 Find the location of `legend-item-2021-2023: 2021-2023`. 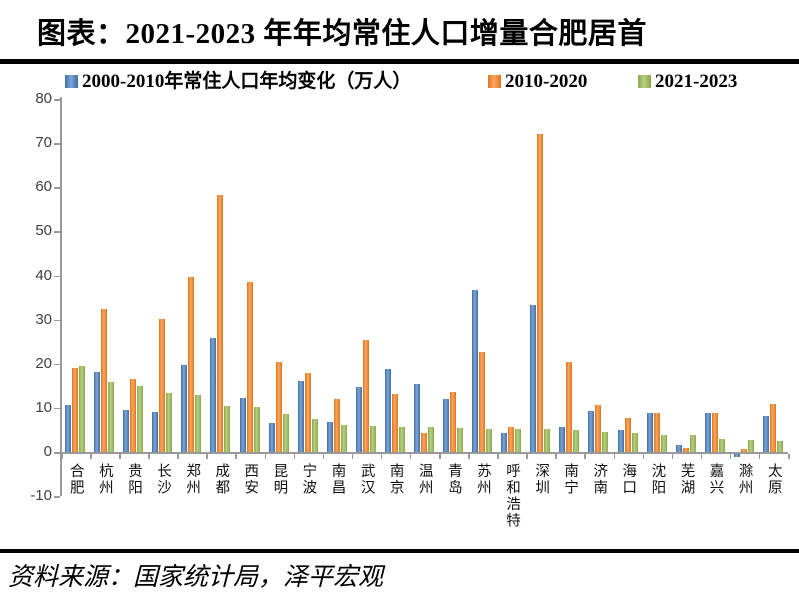

legend-item-2021-2023: 2021-2023 is located at coordinates (687, 81).